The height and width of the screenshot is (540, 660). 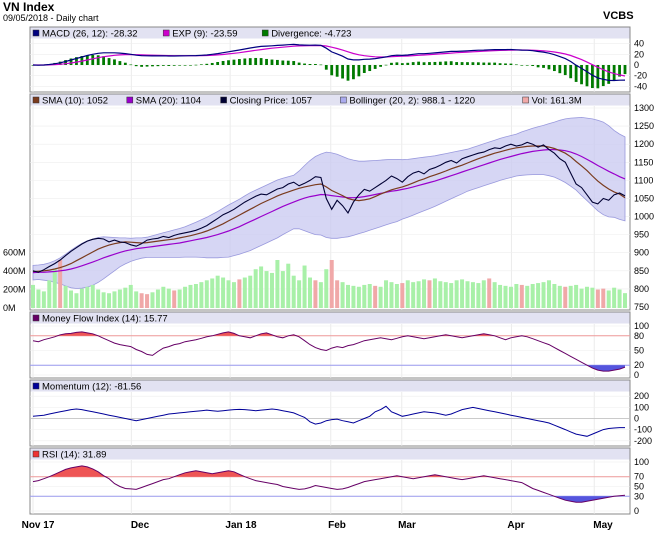 What do you see at coordinates (29, 7) in the screenshot?
I see `chart-title: VN Index` at bounding box center [29, 7].